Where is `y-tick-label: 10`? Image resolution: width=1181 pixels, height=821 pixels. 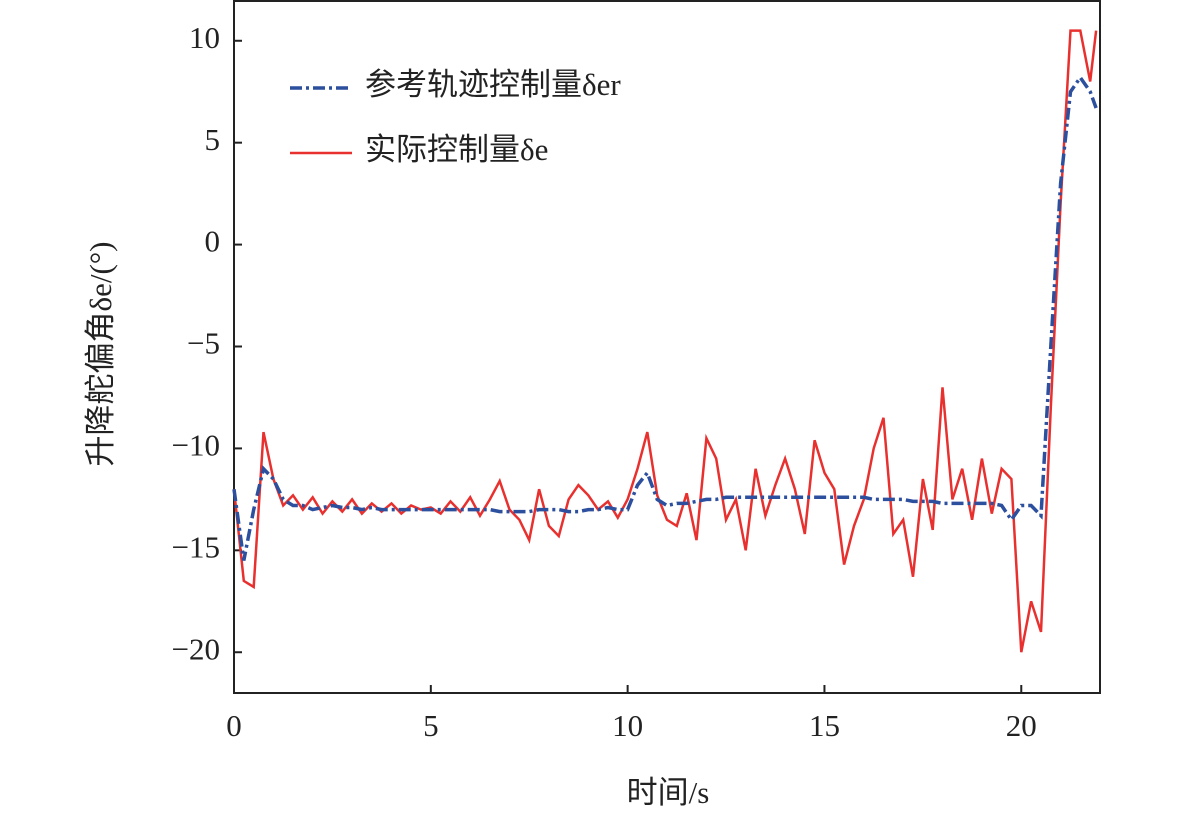 y-tick-label: 10 is located at coordinates (204, 37).